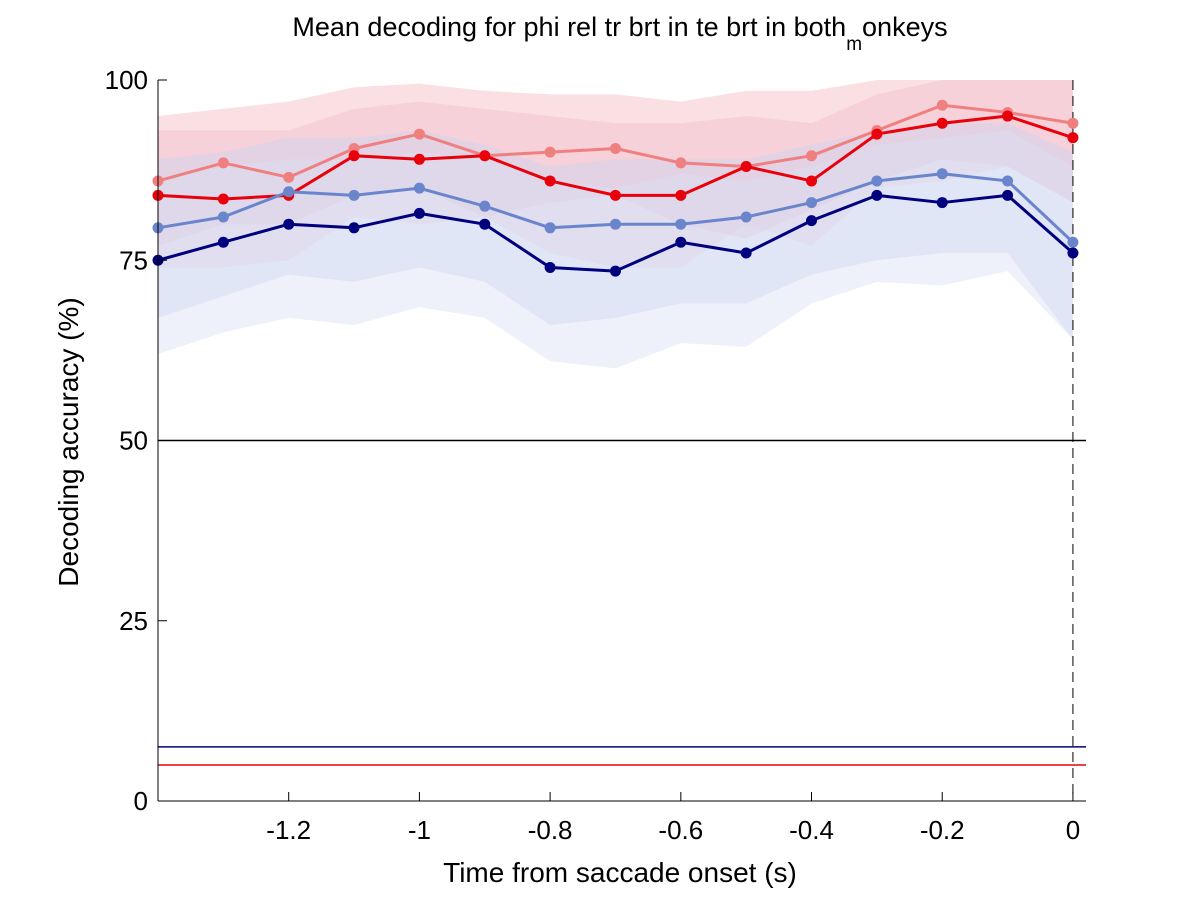  I want to click on x-tick-label: -0.4, so click(811, 830).